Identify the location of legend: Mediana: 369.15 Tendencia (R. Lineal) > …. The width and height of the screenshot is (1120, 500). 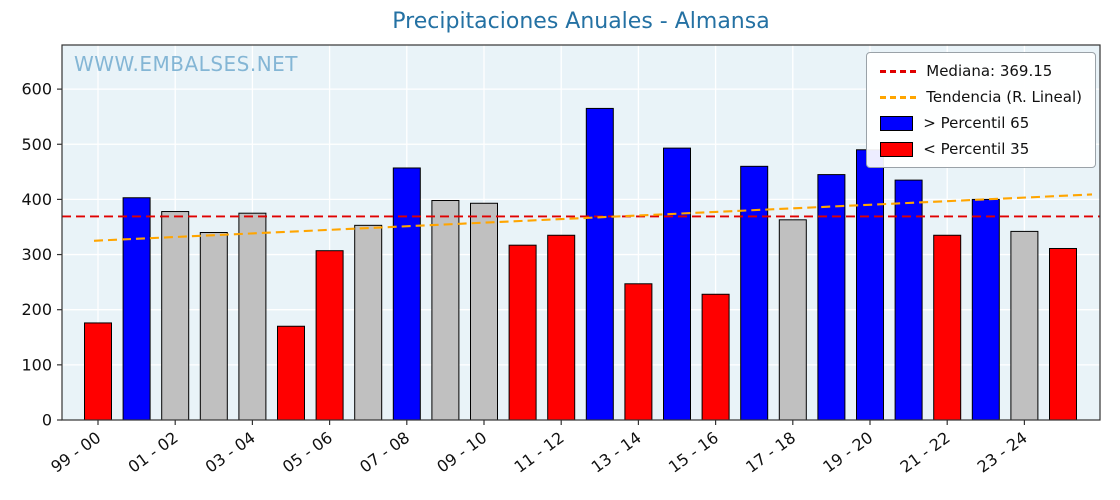
(981, 110).